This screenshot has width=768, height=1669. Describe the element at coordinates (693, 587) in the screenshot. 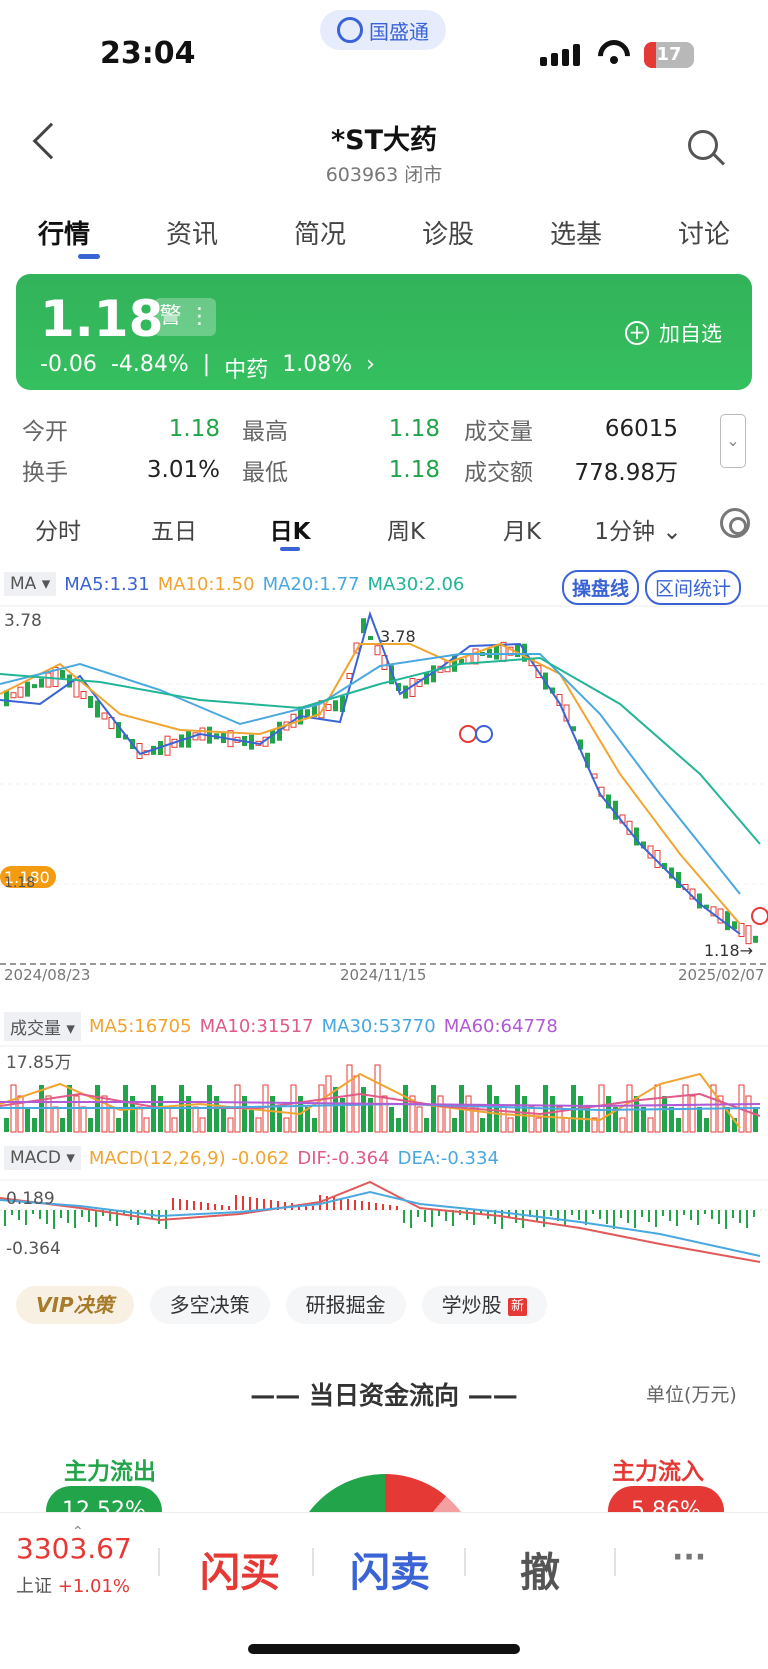

I see `range-stats-button: 区间统计` at that location.